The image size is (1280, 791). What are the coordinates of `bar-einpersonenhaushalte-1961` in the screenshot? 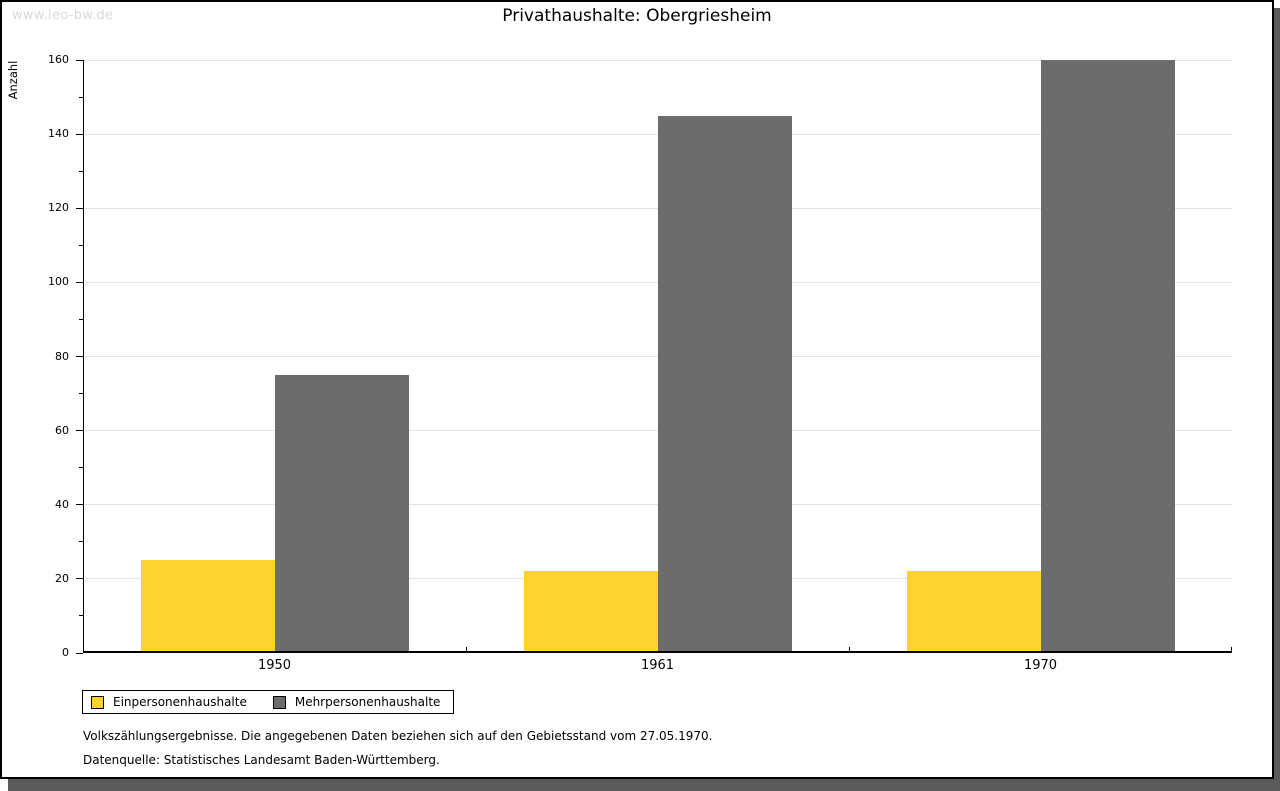 It's located at (590, 612).